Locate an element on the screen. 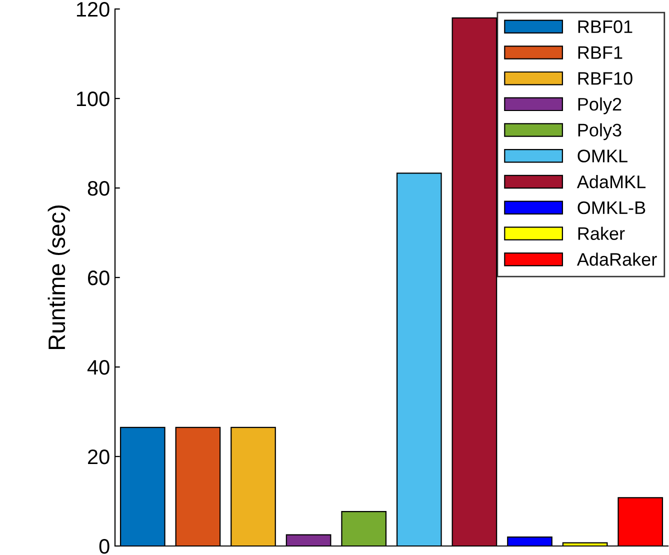 This screenshot has height=555, width=669. legend-label: Poly2 is located at coordinates (600, 105).